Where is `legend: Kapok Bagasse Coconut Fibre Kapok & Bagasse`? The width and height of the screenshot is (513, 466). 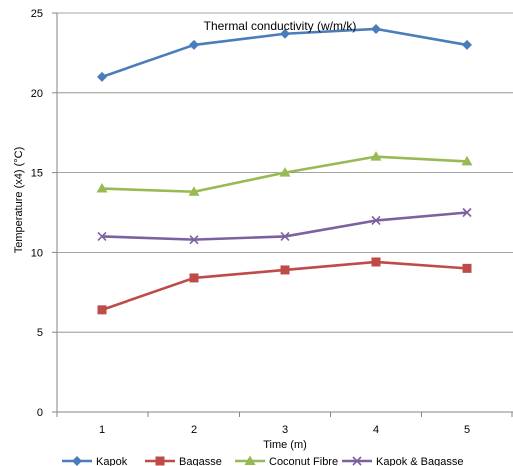
legend: Kapok Bagasse Coconut Fibre Kapok & Bagasse is located at coordinates (262, 460).